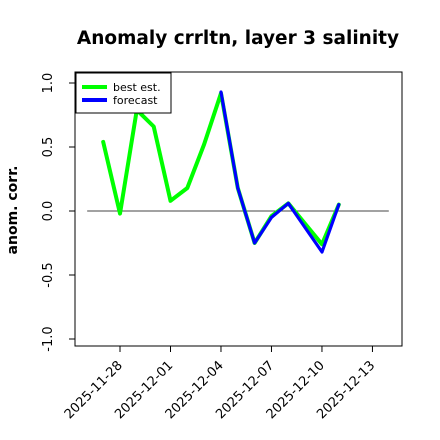 The image size is (440, 440). I want to click on legend-label: forecast, so click(135, 100).